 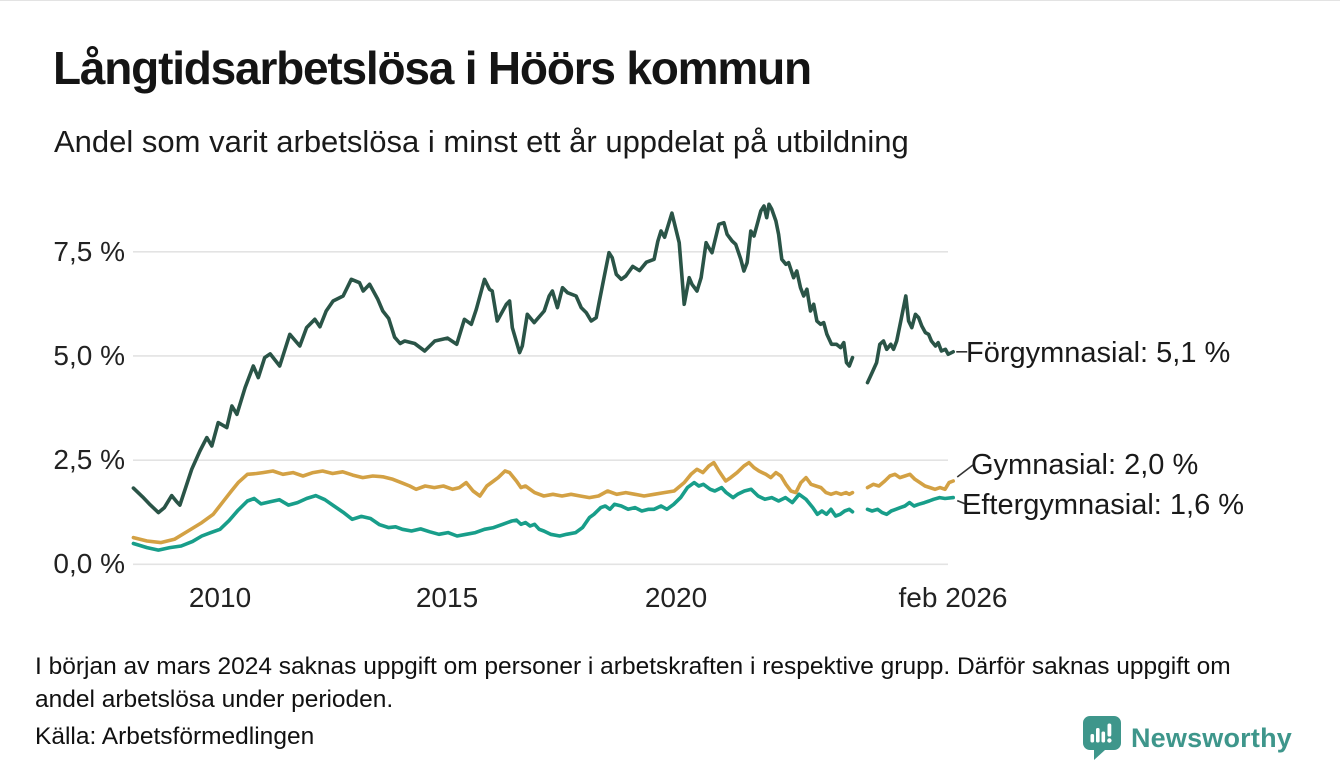 I want to click on page-title: Långtidsarbetslösa i Höörs kommun, so click(x=432, y=68).